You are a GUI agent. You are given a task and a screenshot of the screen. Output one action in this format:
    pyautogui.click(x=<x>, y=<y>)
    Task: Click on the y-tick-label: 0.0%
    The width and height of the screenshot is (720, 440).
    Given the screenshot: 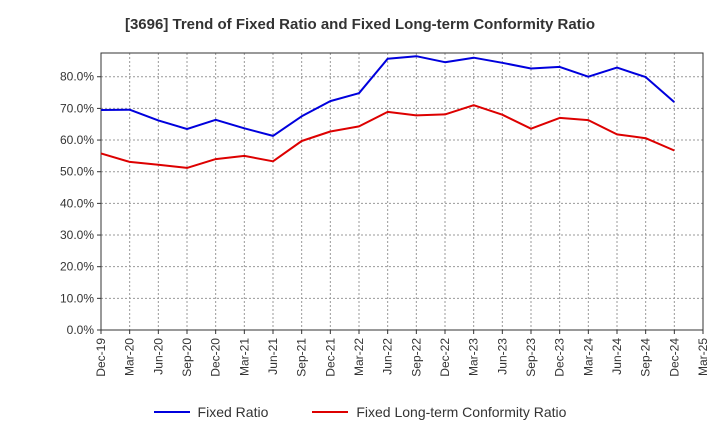 What is the action you would take?
    pyautogui.click(x=81, y=330)
    